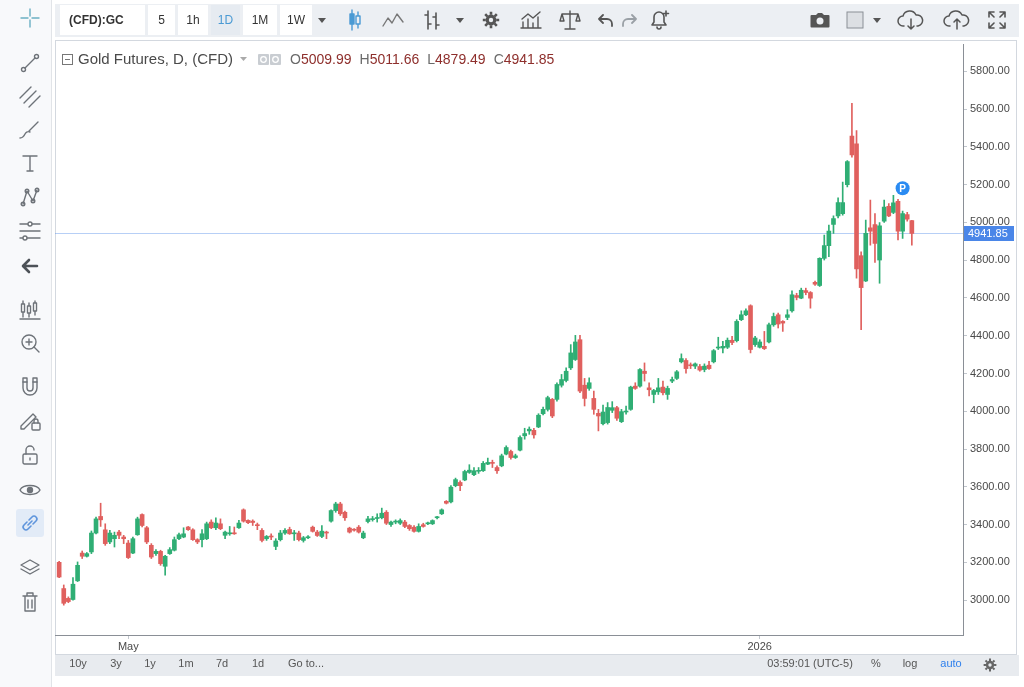 The width and height of the screenshot is (1024, 687). I want to click on text: 5, so click(161, 20).